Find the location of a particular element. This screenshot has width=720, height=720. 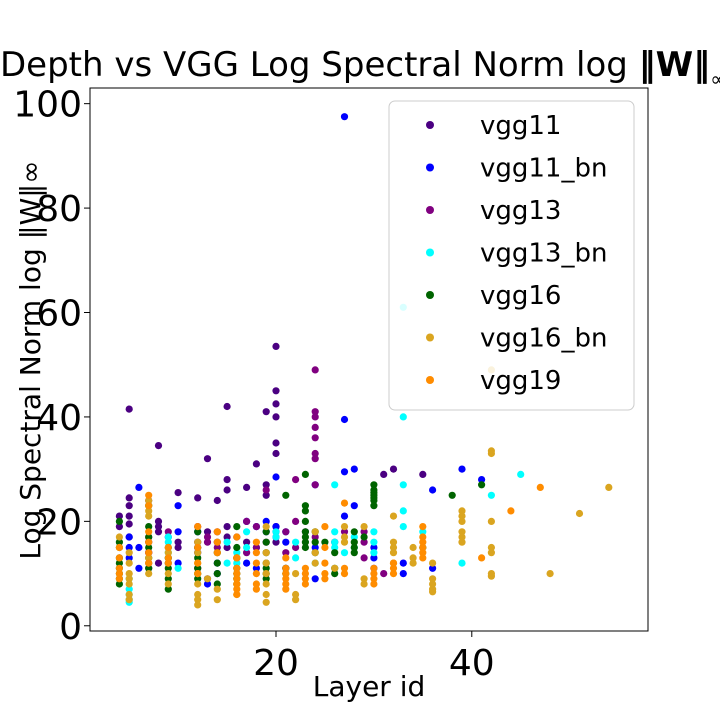

y-tick-label: 80 is located at coordinates (59, 209).